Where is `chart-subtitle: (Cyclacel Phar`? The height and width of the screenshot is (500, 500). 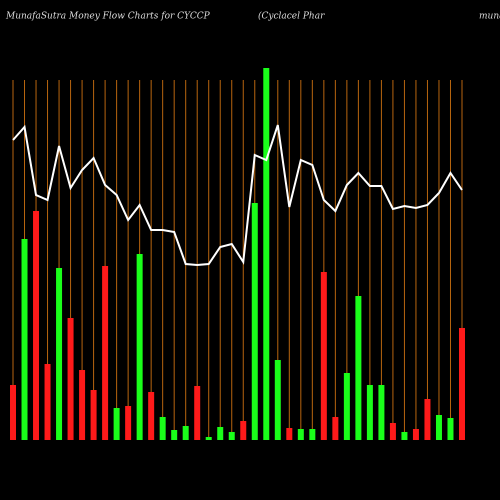
chart-subtitle: (Cyclacel Phar is located at coordinates (291, 16).